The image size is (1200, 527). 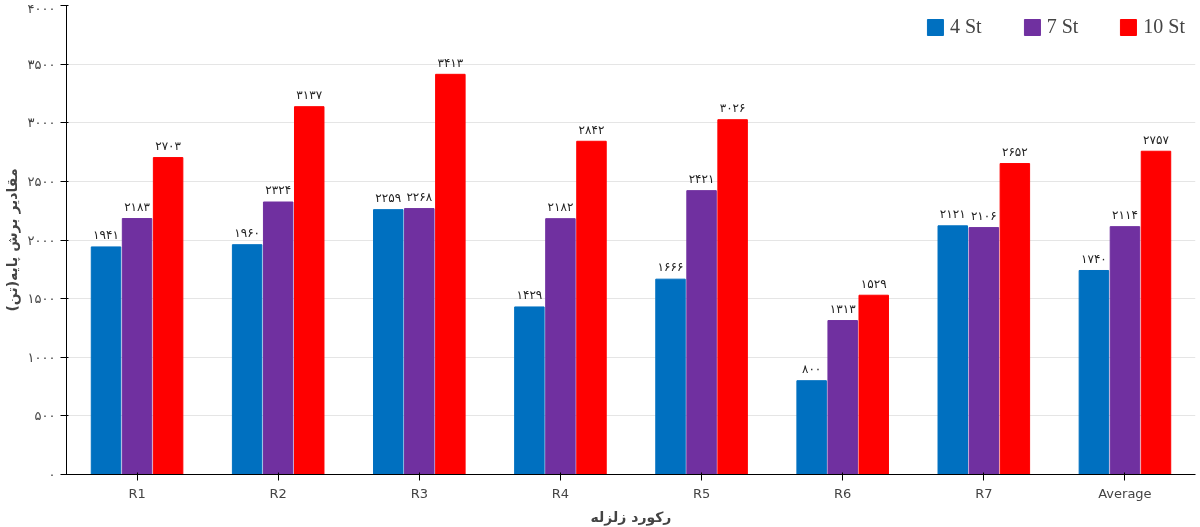 What do you see at coordinates (1125, 214) in the screenshot?
I see `data-label: ۲۱۱۴` at bounding box center [1125, 214].